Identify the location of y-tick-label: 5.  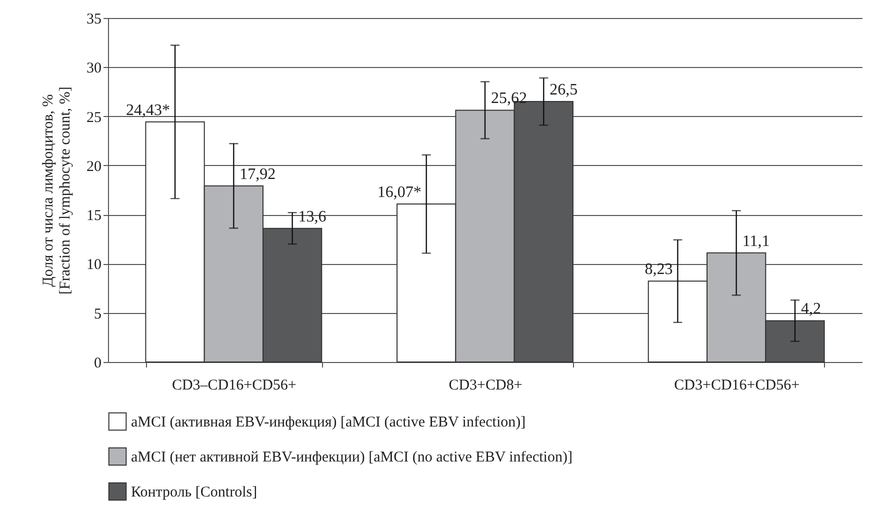
(98, 314).